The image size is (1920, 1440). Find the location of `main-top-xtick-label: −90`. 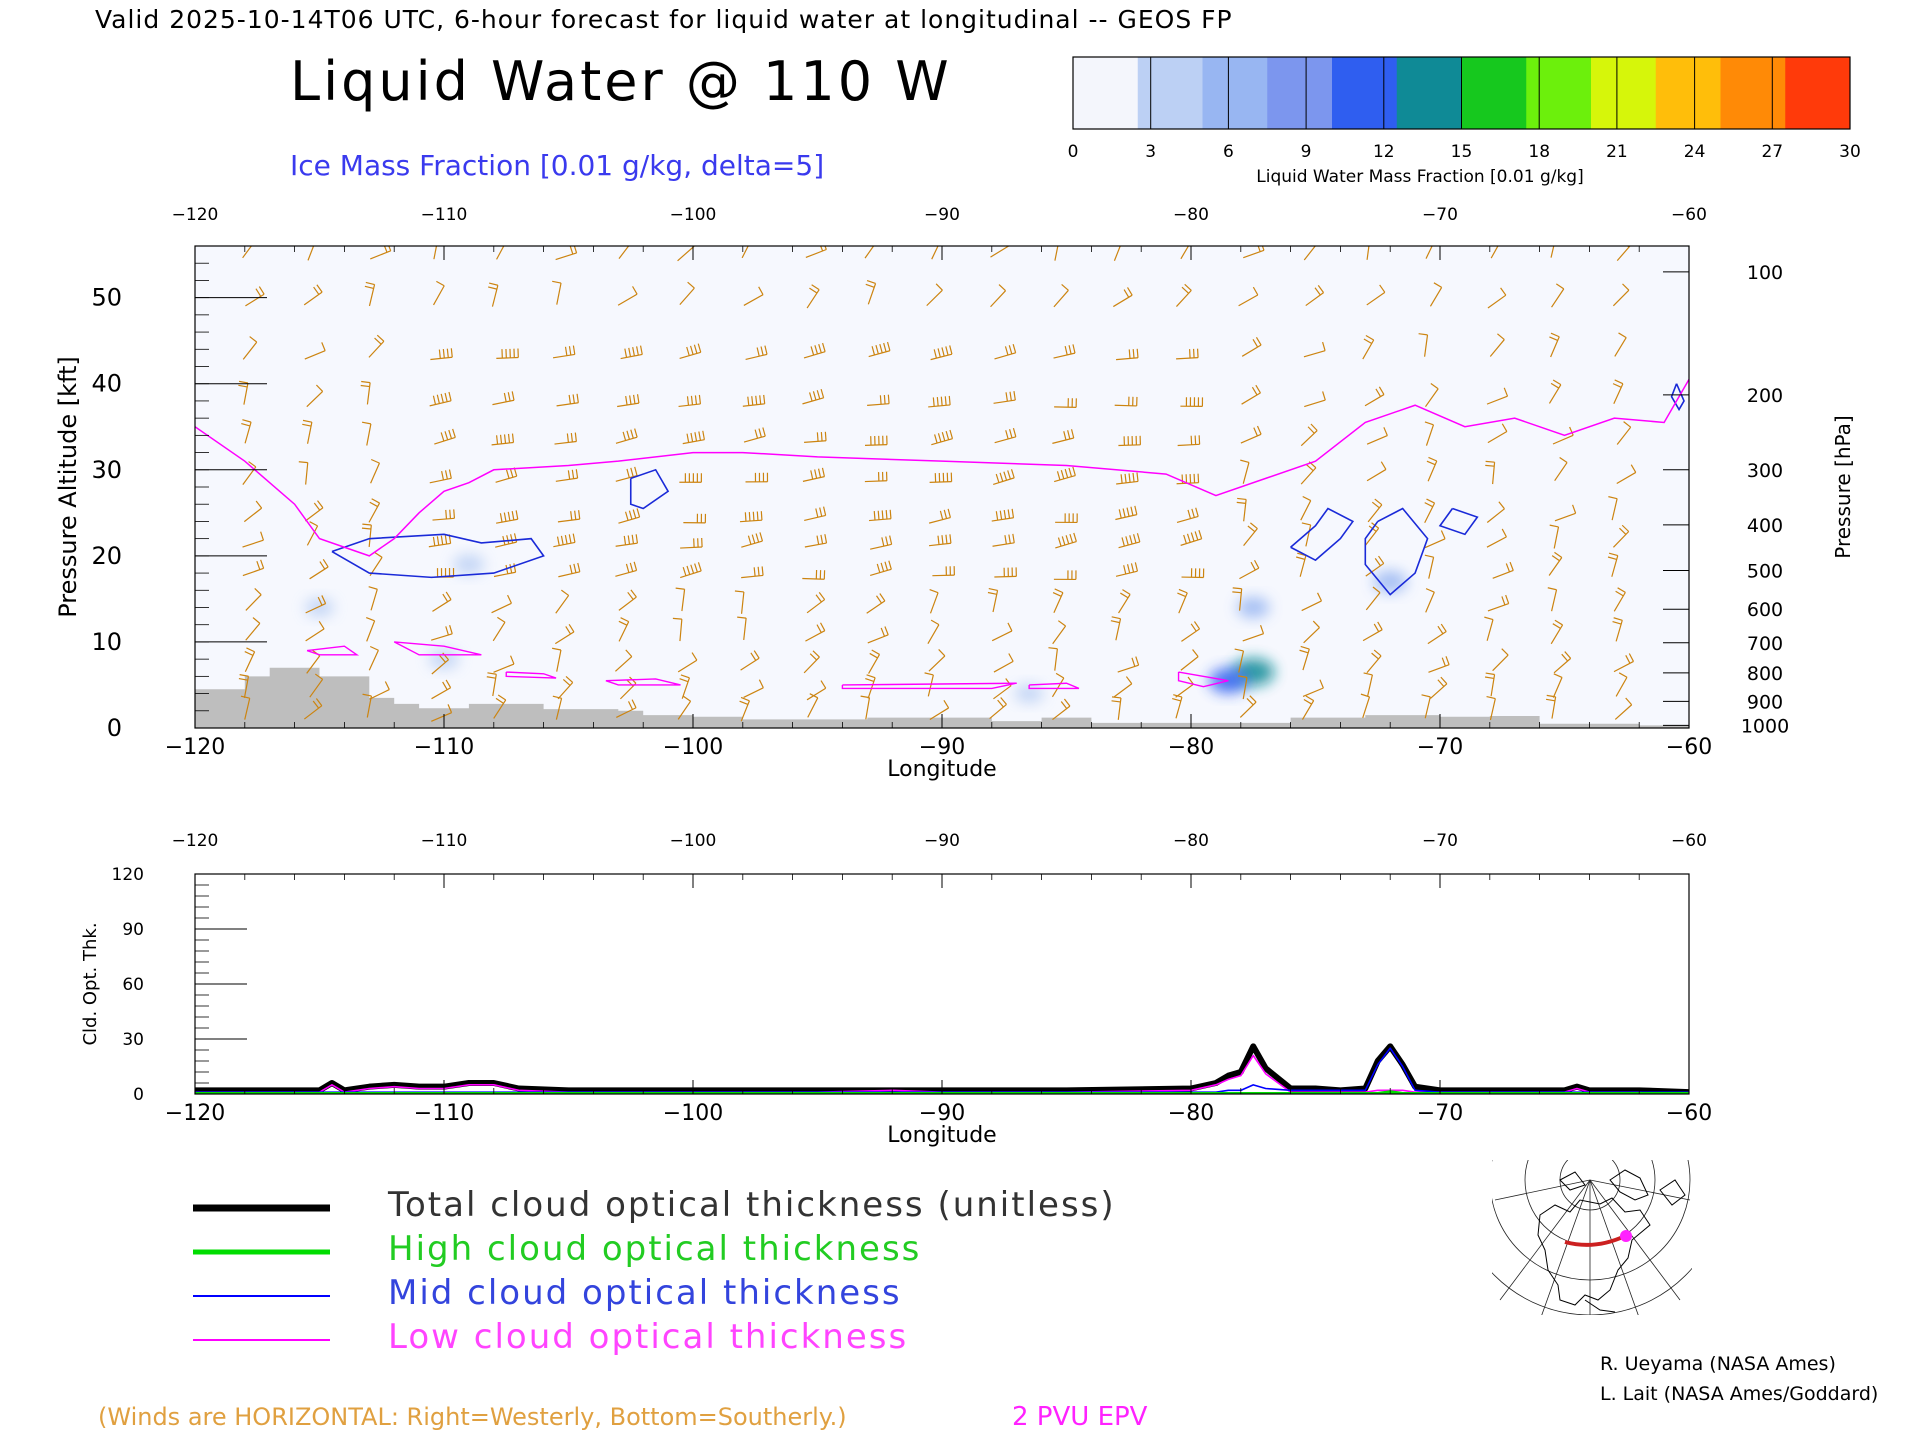

main-top-xtick-label: −90 is located at coordinates (942, 215).